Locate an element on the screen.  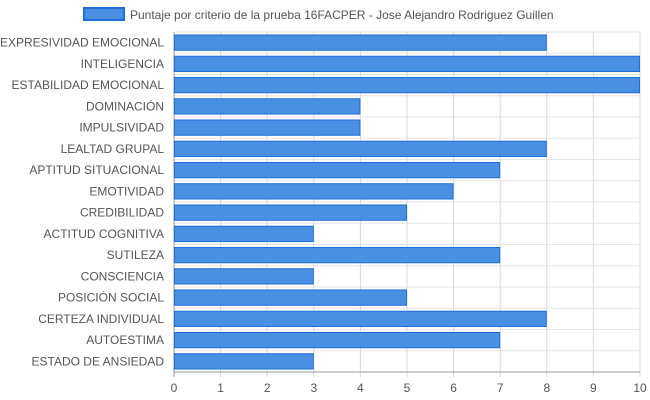
x-tick-label: 10 is located at coordinates (640, 388).